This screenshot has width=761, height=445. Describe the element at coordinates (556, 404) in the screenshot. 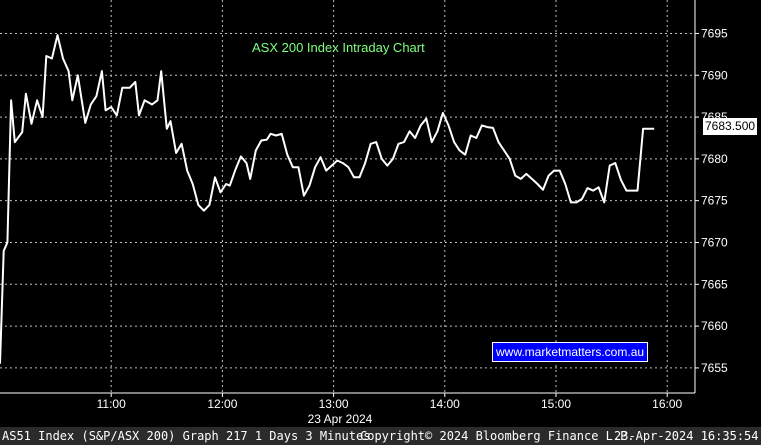

I see `x-tick-label: 15:00` at that location.